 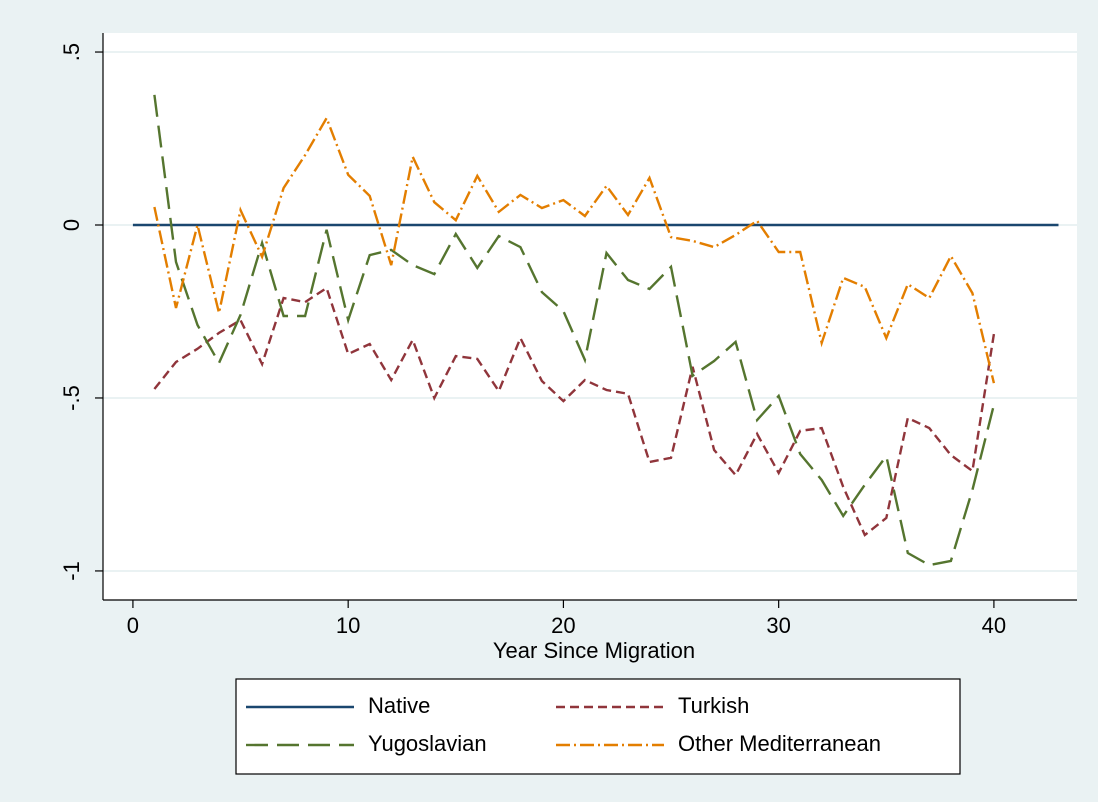 I want to click on y-tick-label: -.5, so click(x=71, y=398).